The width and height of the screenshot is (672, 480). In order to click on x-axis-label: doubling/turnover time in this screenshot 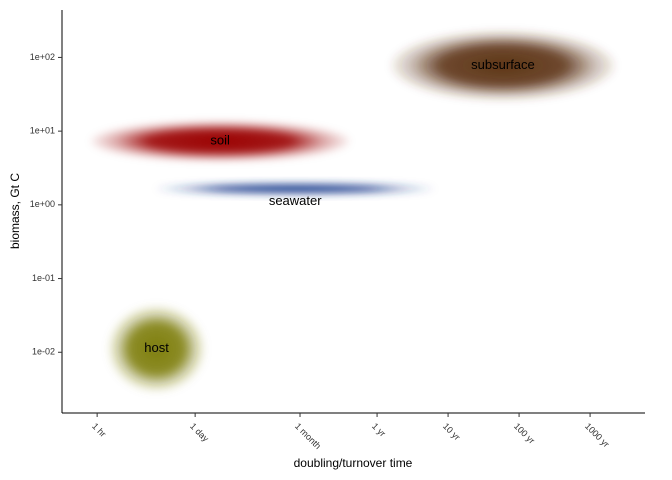, I will do `click(353, 463)`.